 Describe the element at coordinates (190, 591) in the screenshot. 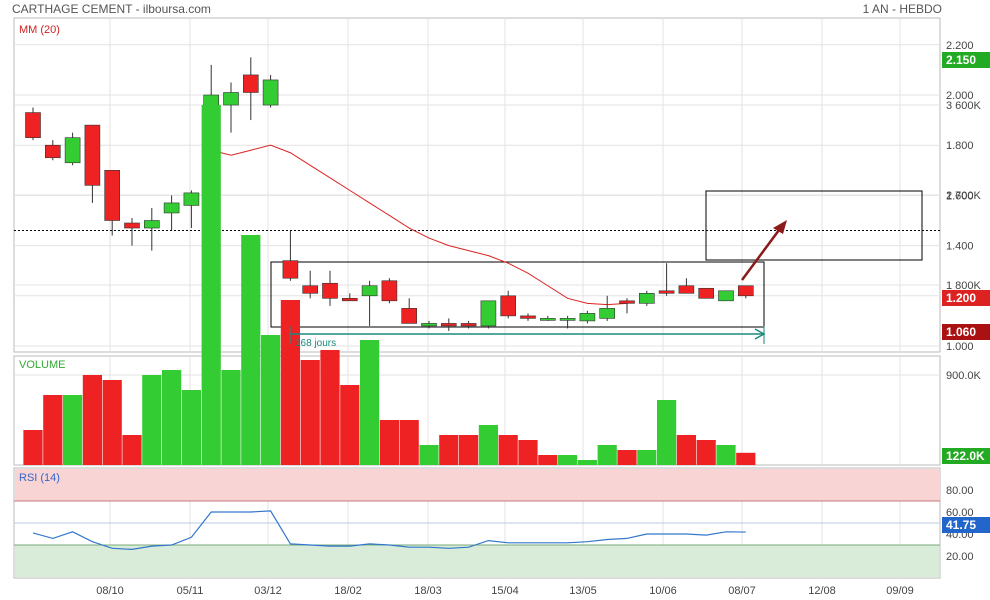

I see `x-tick-label: 05/11` at that location.